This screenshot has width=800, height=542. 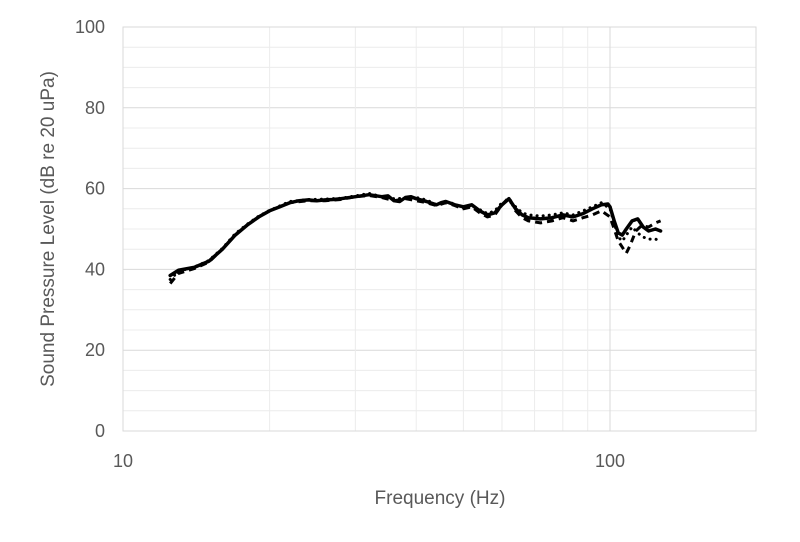 What do you see at coordinates (440, 498) in the screenshot?
I see `x-axis-title: Frequency (Hz)` at bounding box center [440, 498].